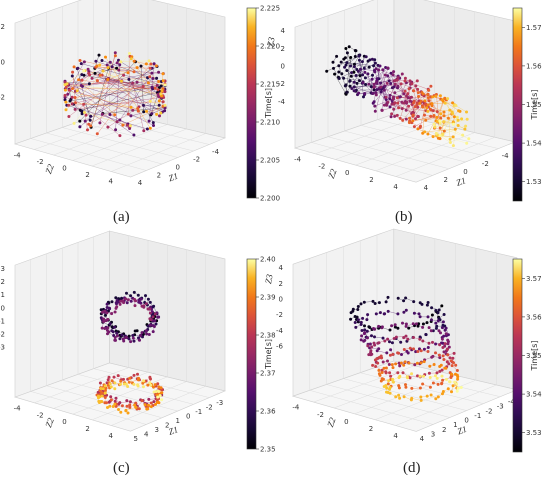 Image resolution: width=550 pixels, height=486 pixels. I want to click on colorbar-tick-label: 1.53, so click(534, 182).